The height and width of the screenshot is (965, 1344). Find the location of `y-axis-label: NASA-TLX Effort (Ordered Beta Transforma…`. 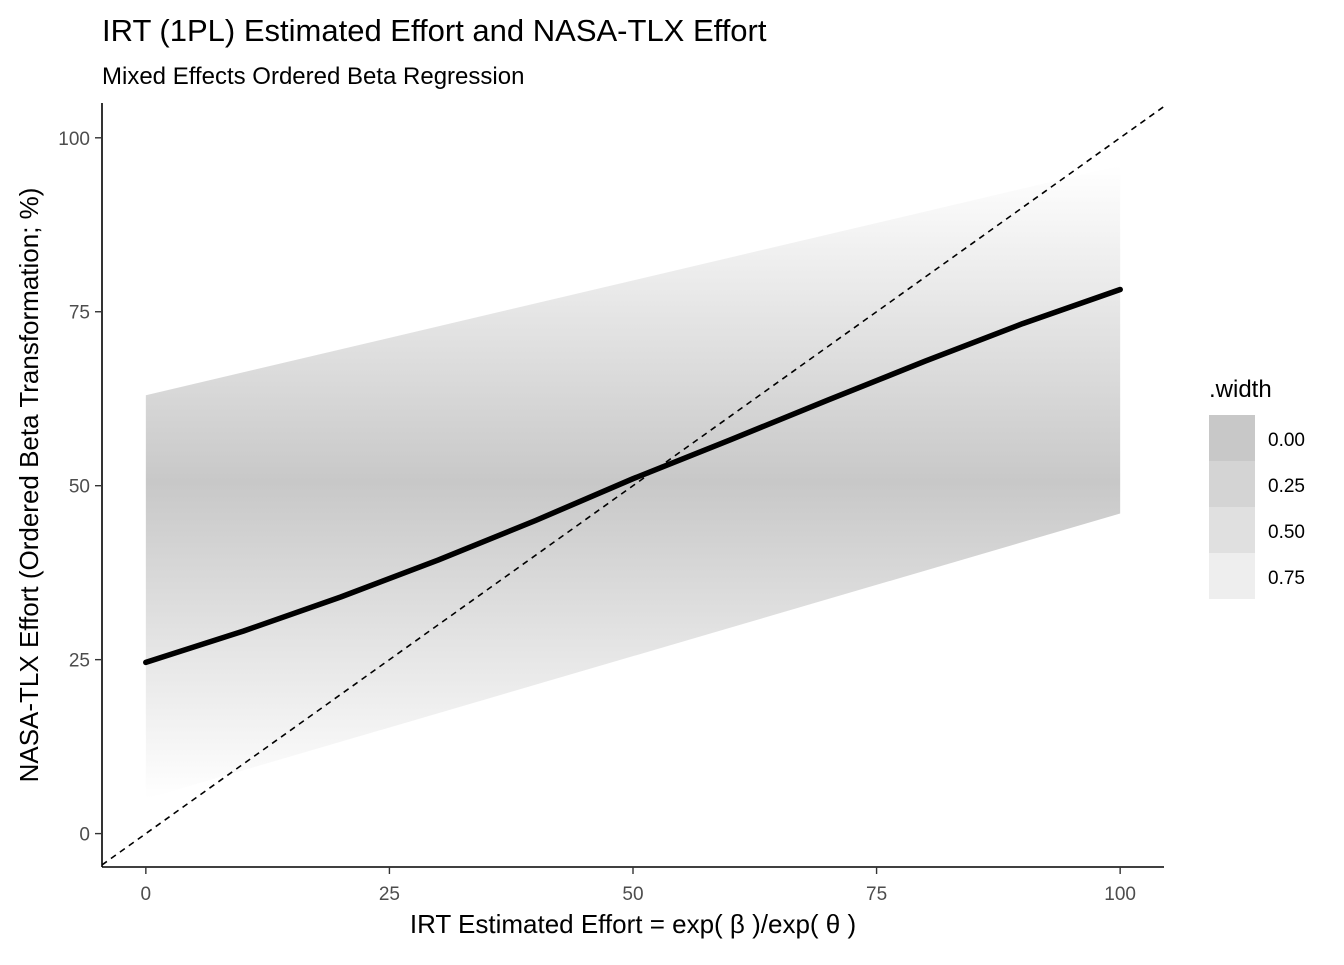

y-axis-label: NASA-TLX Effort (Ordered Beta Transforma… is located at coordinates (29, 485).